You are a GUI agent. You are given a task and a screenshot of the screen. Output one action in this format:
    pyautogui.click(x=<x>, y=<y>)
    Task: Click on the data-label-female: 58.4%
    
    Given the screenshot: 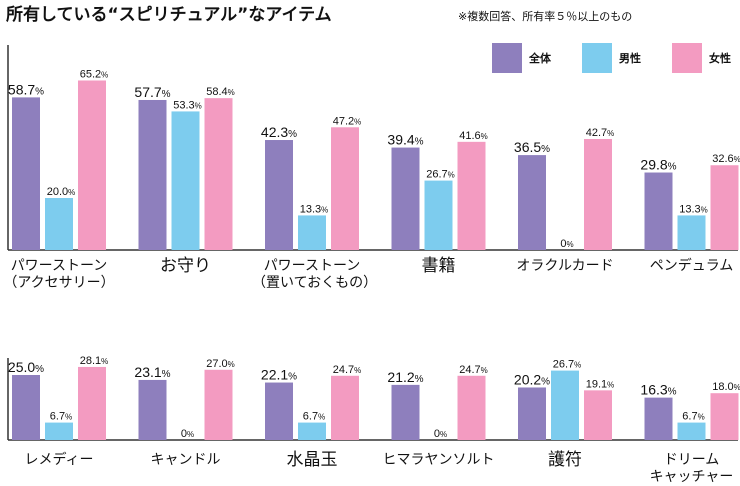 What is the action you would take?
    pyautogui.click(x=220, y=92)
    